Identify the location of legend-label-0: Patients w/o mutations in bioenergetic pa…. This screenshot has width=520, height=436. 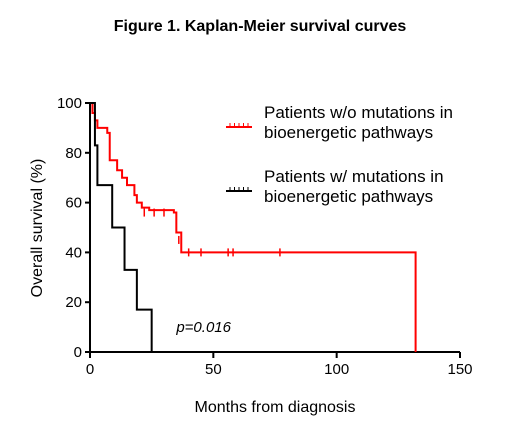
(358, 122).